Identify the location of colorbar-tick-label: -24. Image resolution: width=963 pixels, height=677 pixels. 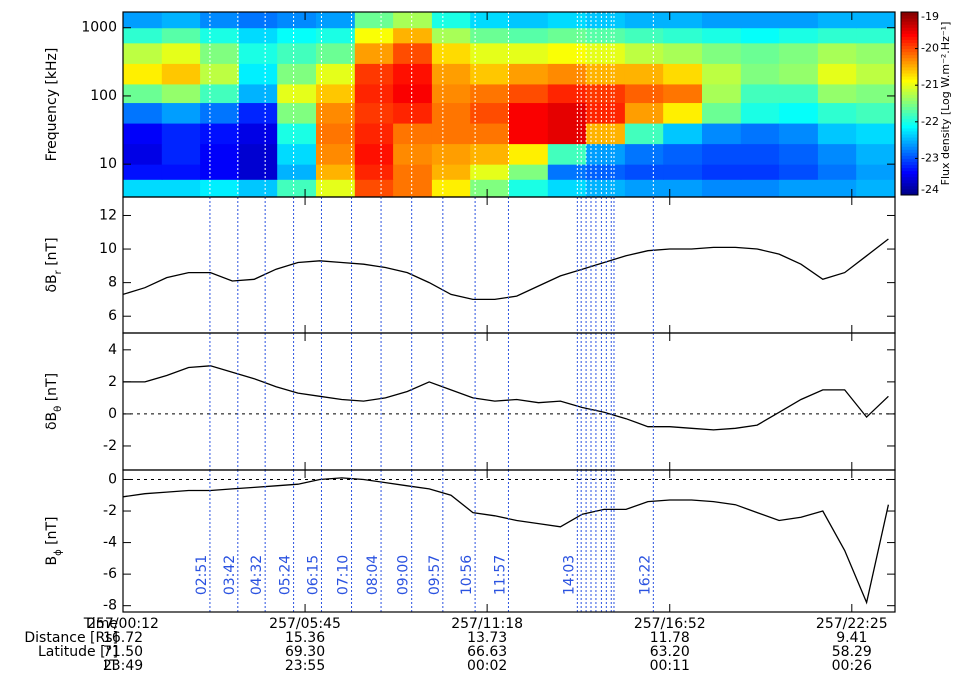
(930, 189).